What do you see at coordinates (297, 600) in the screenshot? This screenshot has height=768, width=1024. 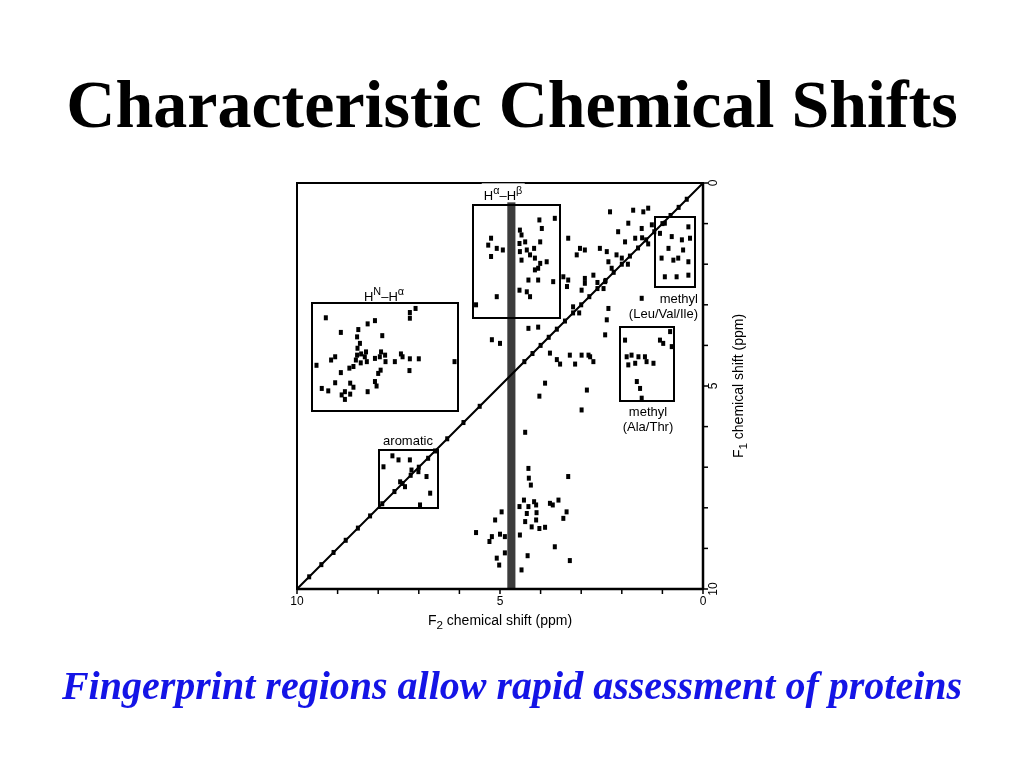 I see `x-tick-label: 10` at bounding box center [297, 600].